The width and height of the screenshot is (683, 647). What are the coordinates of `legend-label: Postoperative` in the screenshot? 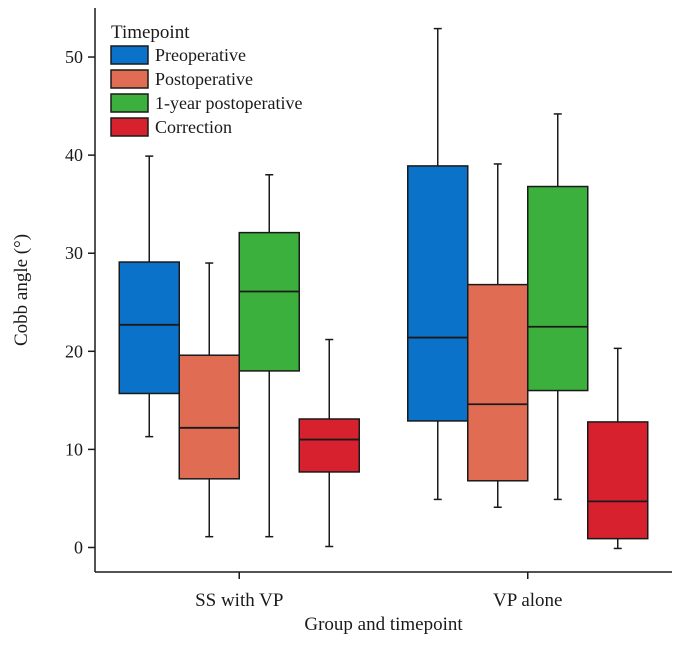 It's located at (204, 79).